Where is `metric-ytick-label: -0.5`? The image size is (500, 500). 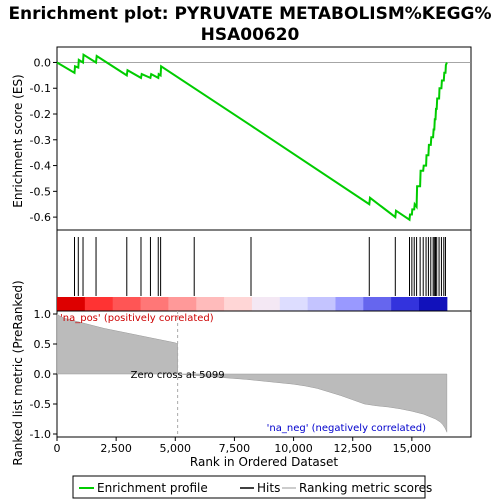 metric-ytick-label: -0.5 is located at coordinates (40, 404).